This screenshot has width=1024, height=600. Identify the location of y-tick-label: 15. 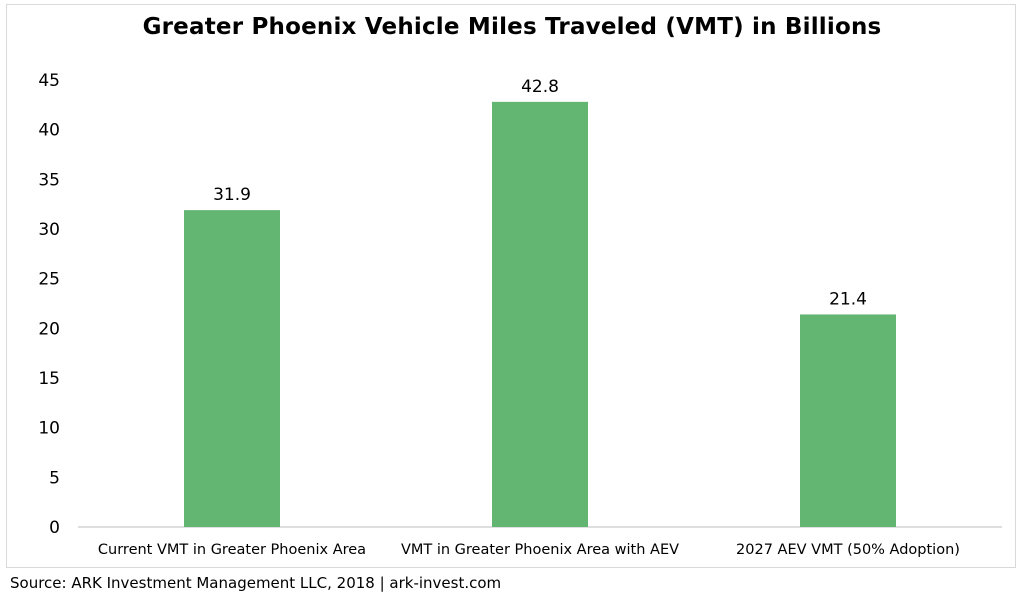
(49, 379).